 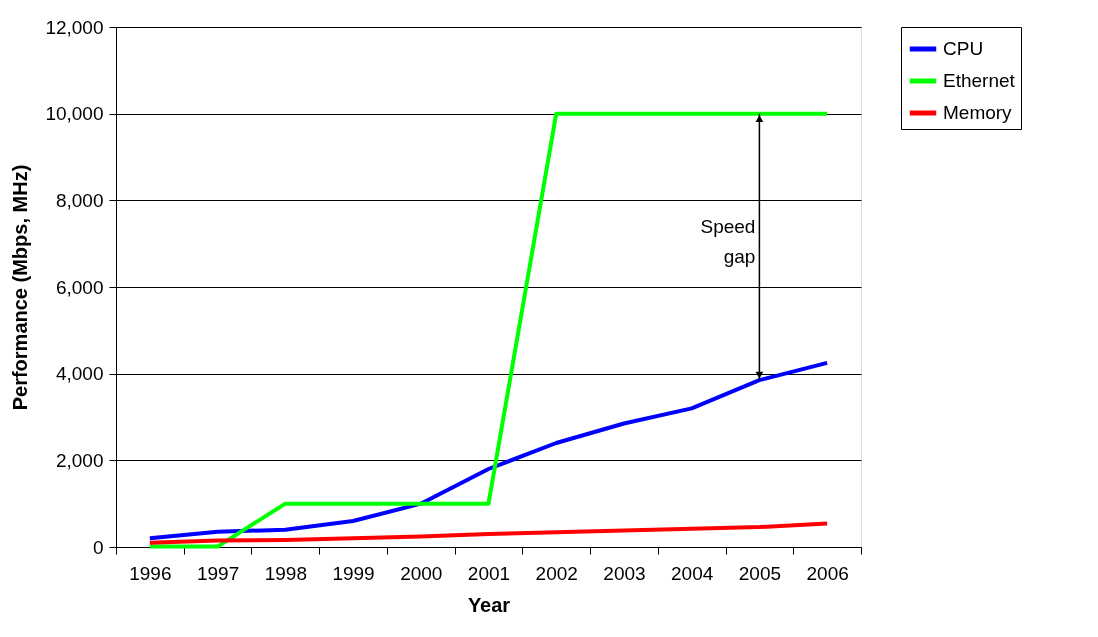 I want to click on x-tick-label: 2005, so click(x=760, y=573).